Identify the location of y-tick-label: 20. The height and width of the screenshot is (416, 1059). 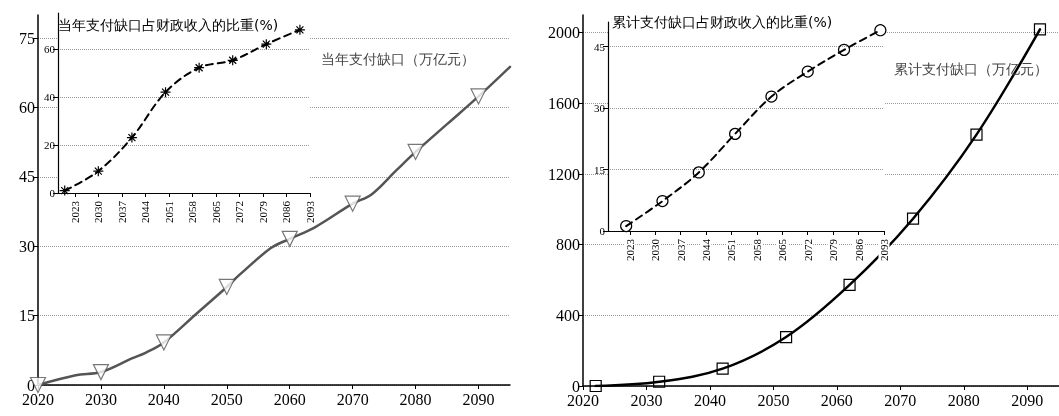
(50, 145).